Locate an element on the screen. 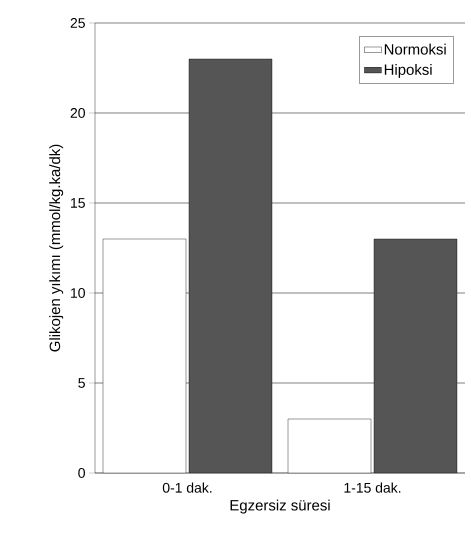 The height and width of the screenshot is (553, 471). y-tick-label: 0 is located at coordinates (81, 473).